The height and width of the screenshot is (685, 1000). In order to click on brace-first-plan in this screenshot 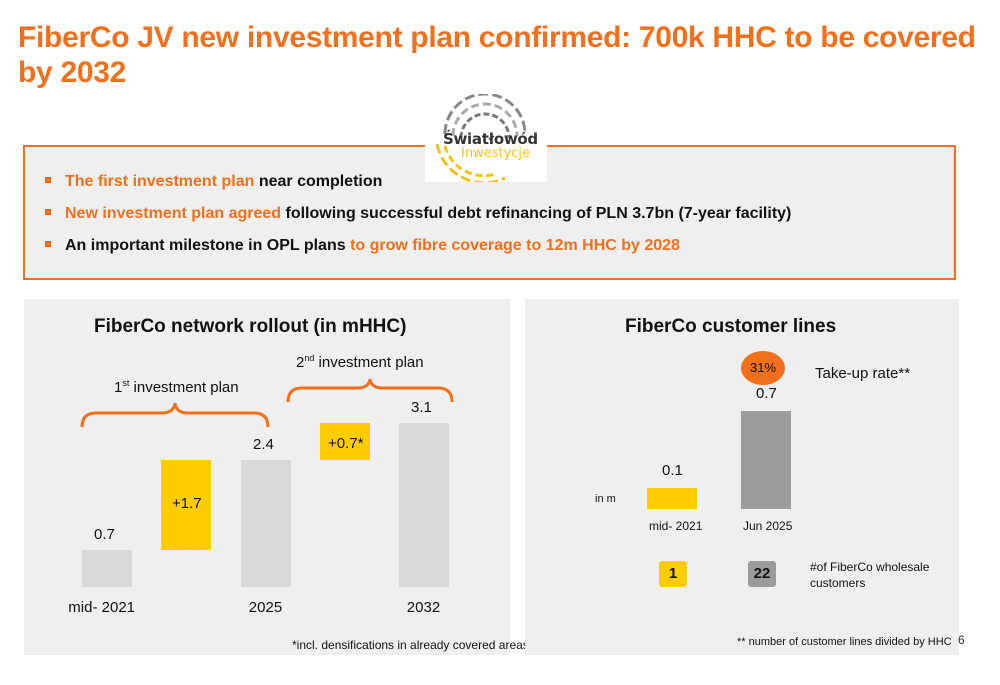, I will do `click(175, 415)`.